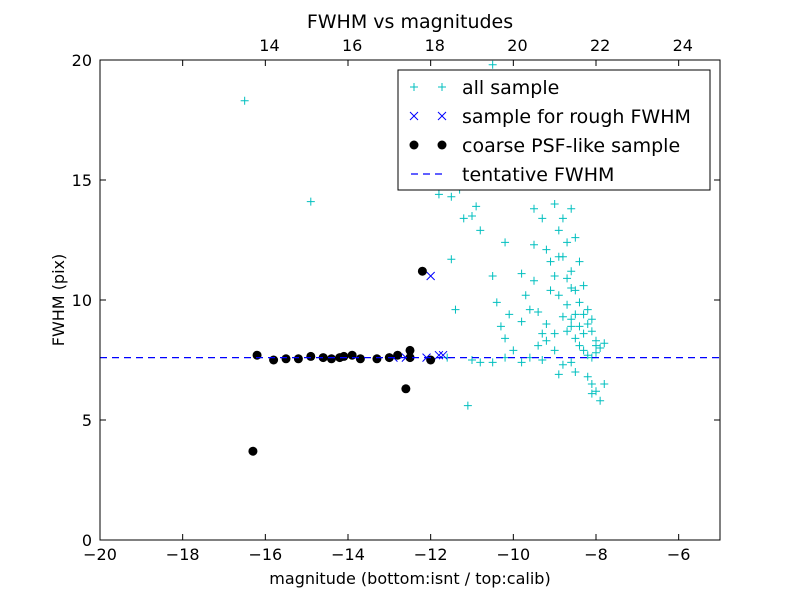  I want to click on top-axis-tick-label: 18, so click(435, 45).